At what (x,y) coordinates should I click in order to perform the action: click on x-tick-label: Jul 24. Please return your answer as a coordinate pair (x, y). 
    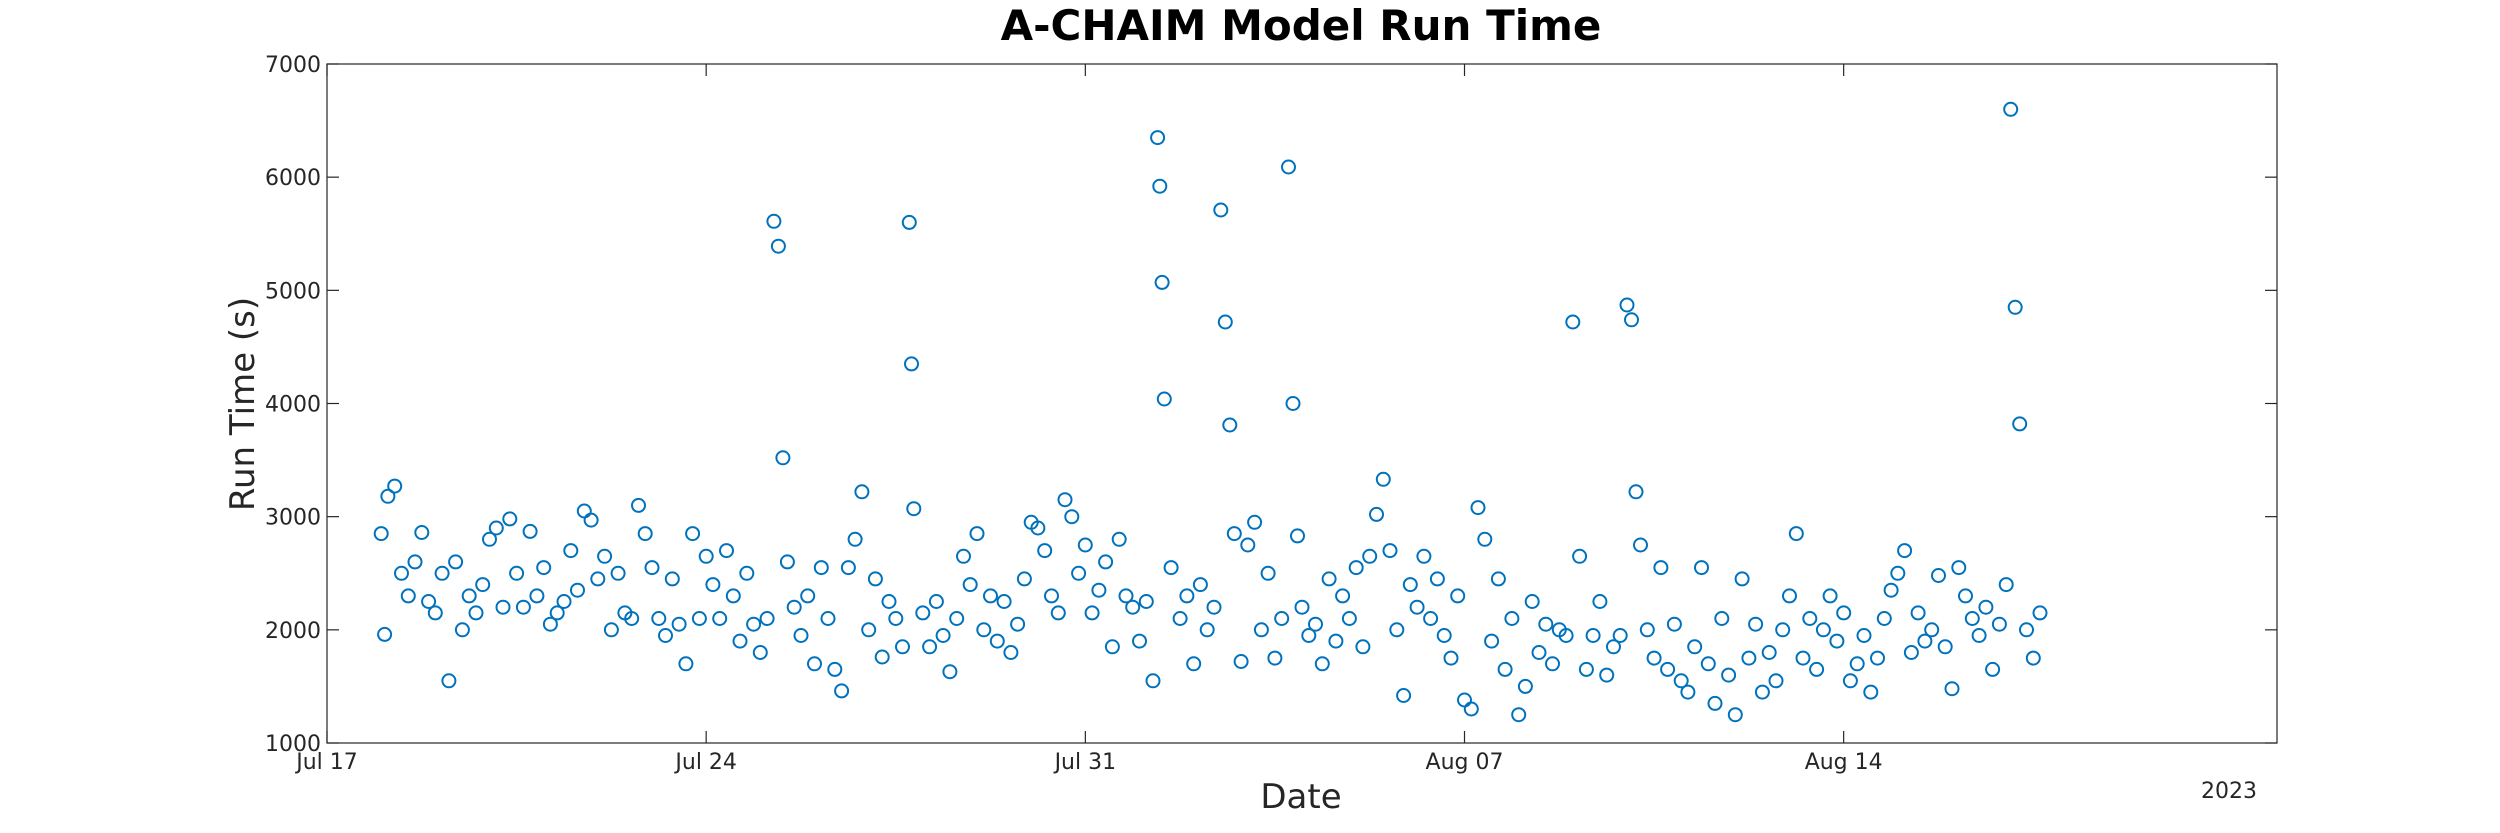
    Looking at the image, I should click on (705, 762).